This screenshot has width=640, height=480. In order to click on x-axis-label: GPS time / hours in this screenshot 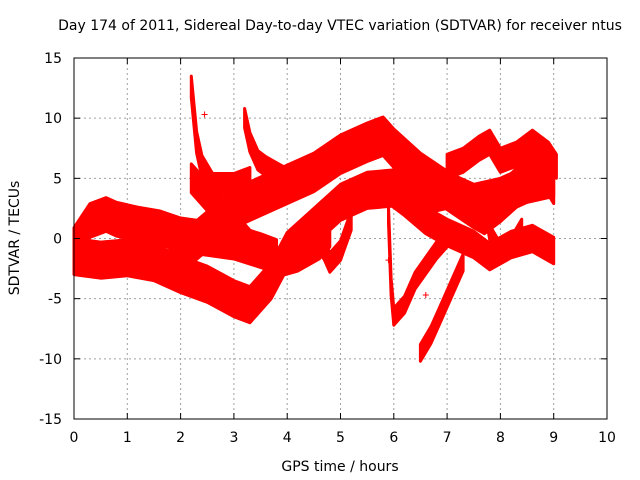, I will do `click(339, 467)`.